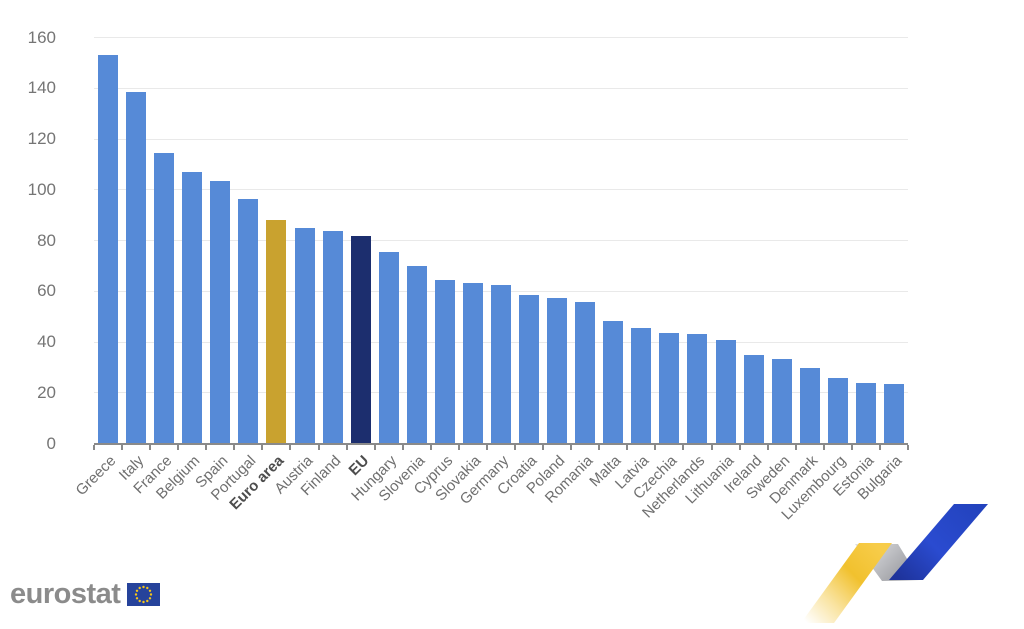 This screenshot has width=1024, height=629. What do you see at coordinates (136, 268) in the screenshot?
I see `bar-italy` at bounding box center [136, 268].